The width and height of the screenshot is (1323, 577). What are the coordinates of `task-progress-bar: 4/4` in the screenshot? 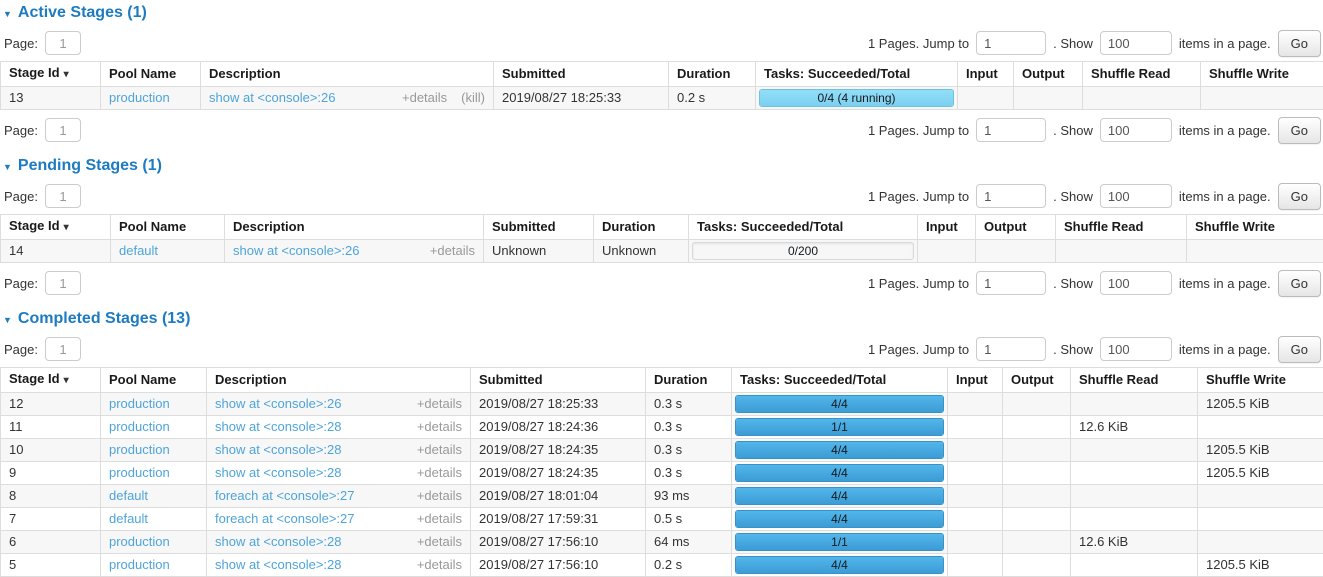 It's located at (839, 496).